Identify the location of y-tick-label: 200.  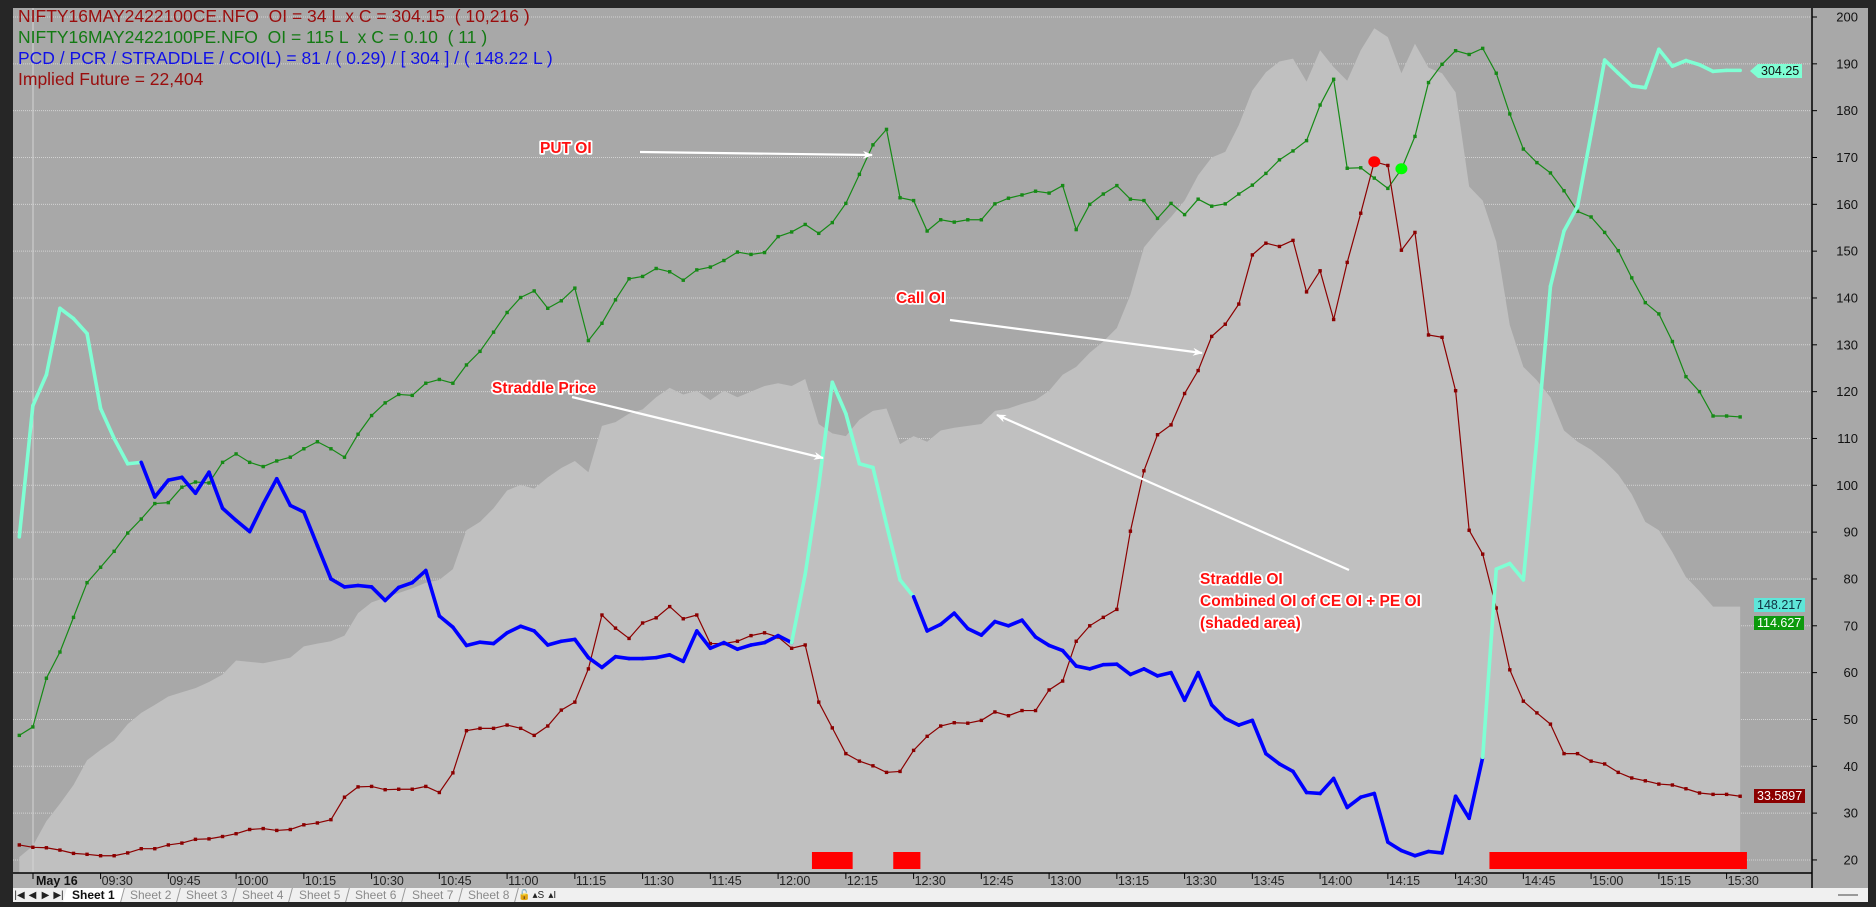
(1847, 17).